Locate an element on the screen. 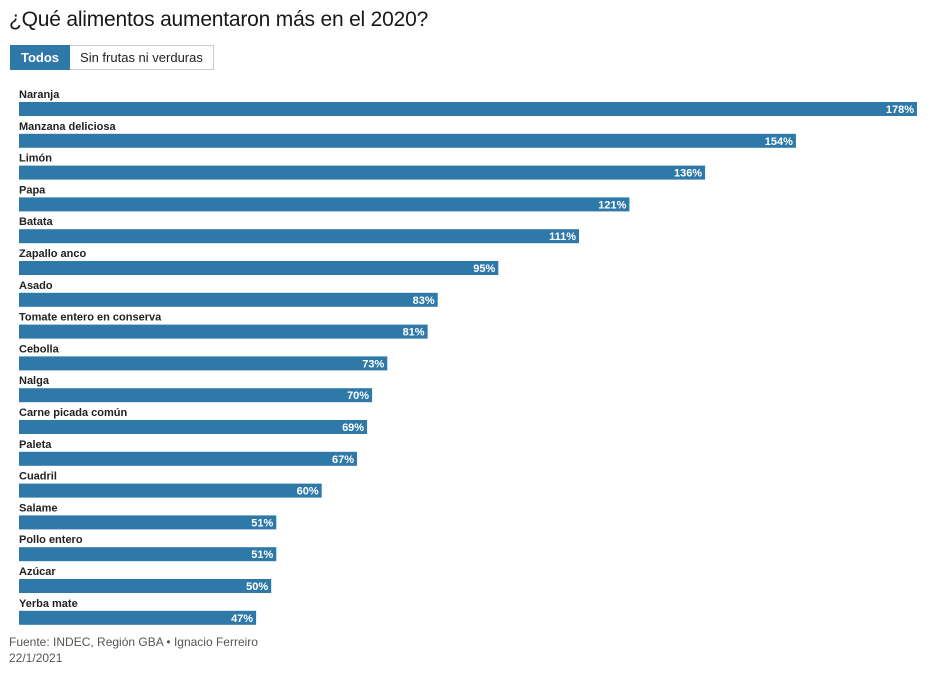 This screenshot has width=952, height=674. value-label: 73% is located at coordinates (373, 364).